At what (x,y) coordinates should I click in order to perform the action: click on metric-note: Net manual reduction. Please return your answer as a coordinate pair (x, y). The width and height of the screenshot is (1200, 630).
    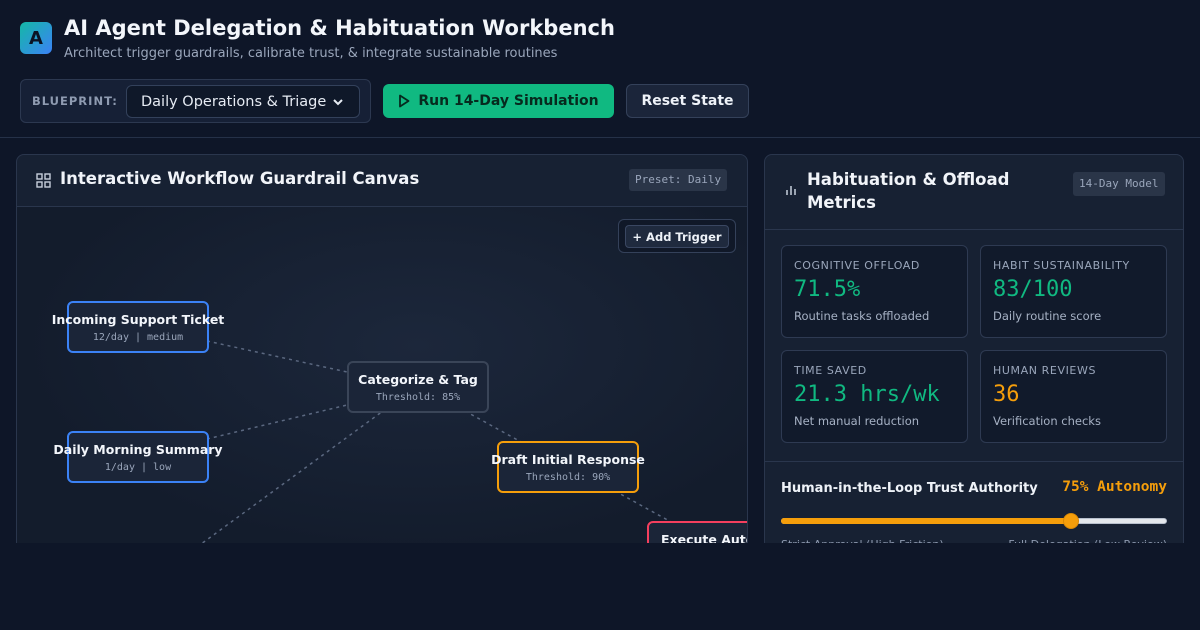
    Looking at the image, I should click on (857, 421).